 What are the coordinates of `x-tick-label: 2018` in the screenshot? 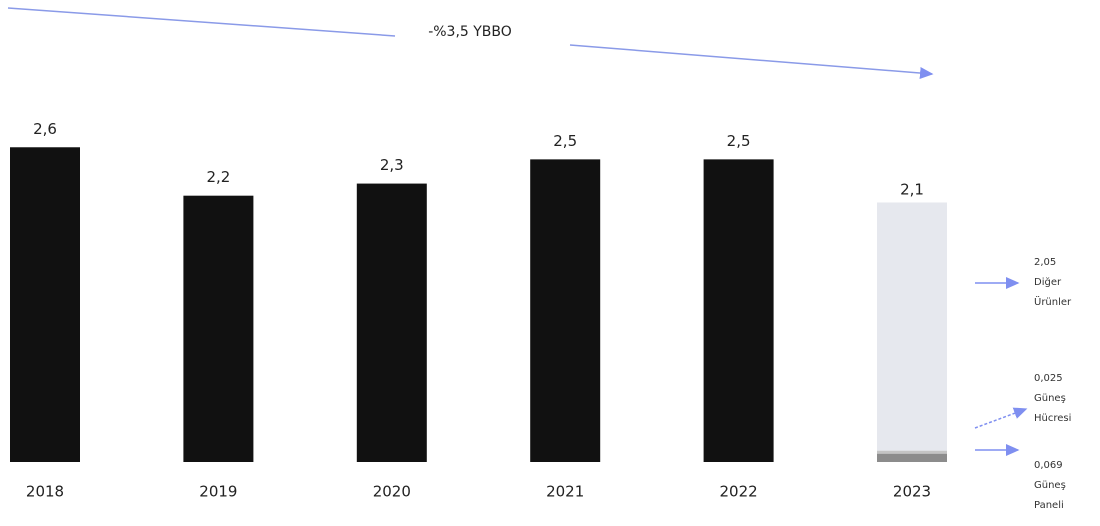 It's located at (45, 492).